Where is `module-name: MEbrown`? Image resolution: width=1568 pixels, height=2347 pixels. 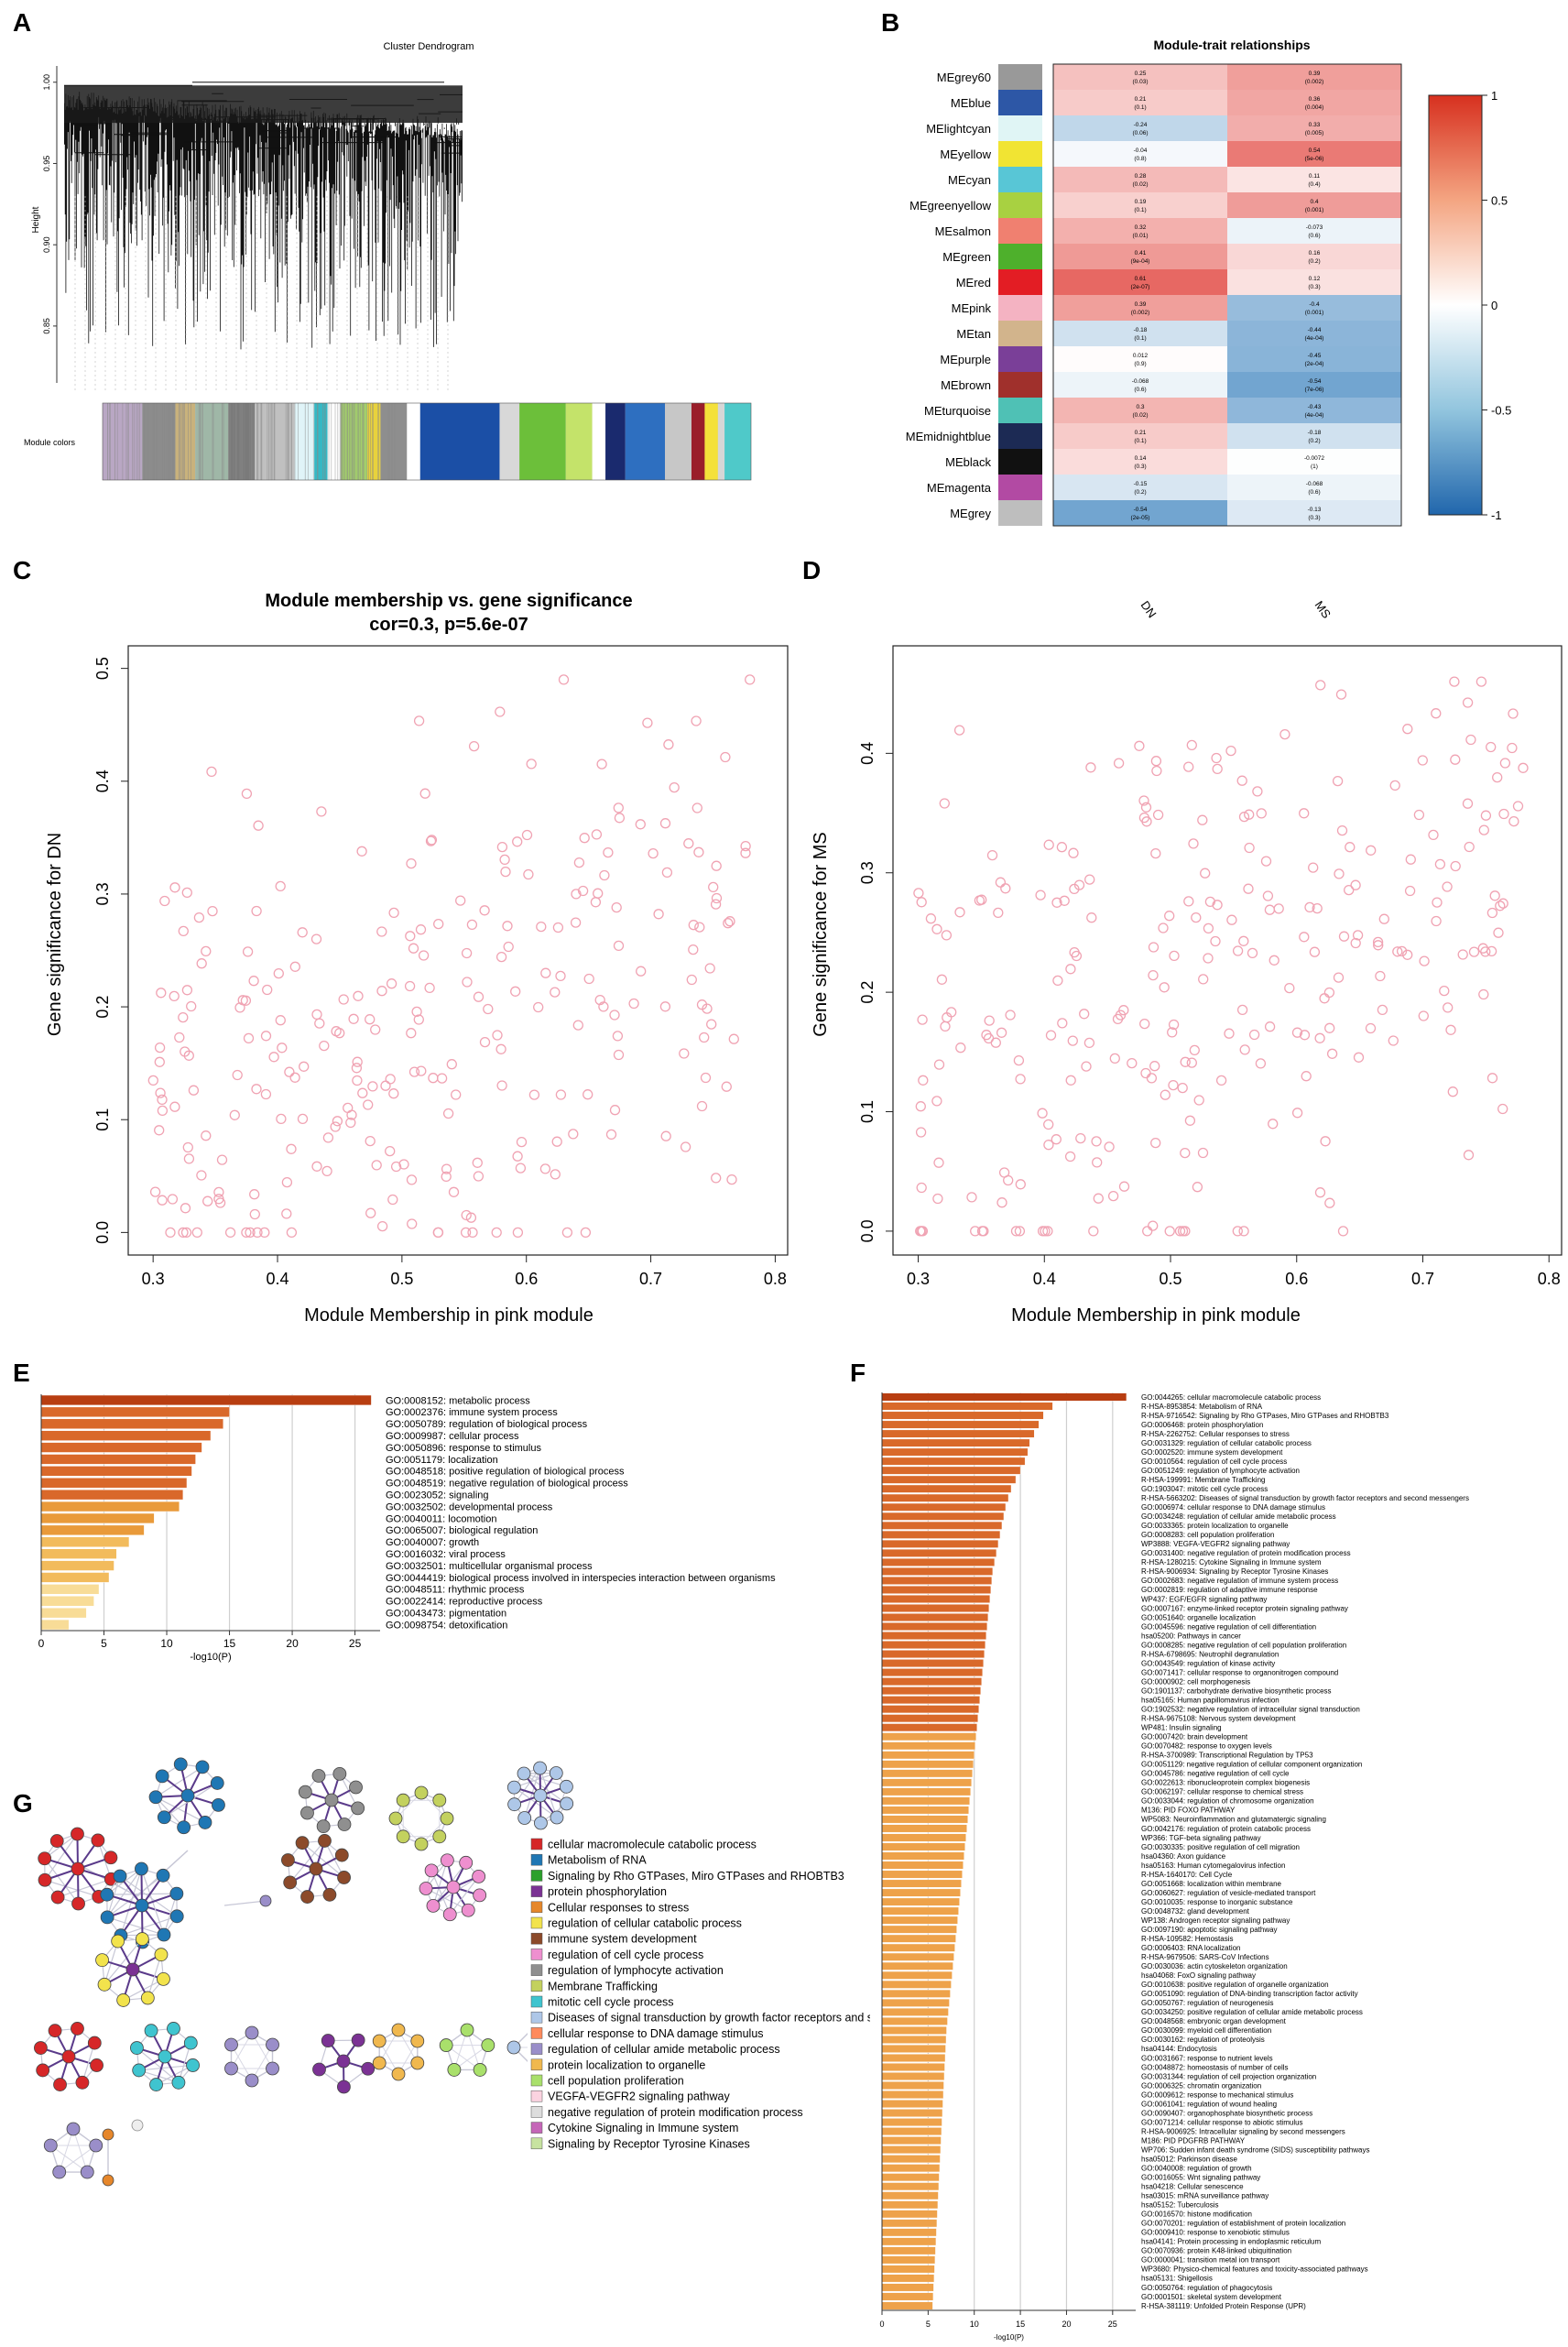
module-name: MEbrown is located at coordinates (966, 385).